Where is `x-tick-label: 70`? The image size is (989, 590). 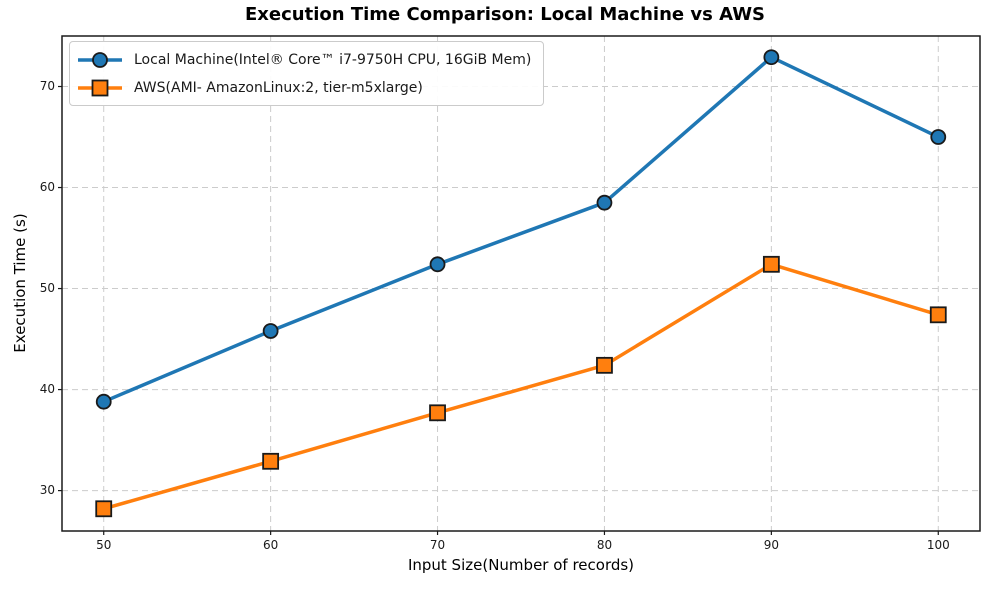
x-tick-label: 70 is located at coordinates (437, 545).